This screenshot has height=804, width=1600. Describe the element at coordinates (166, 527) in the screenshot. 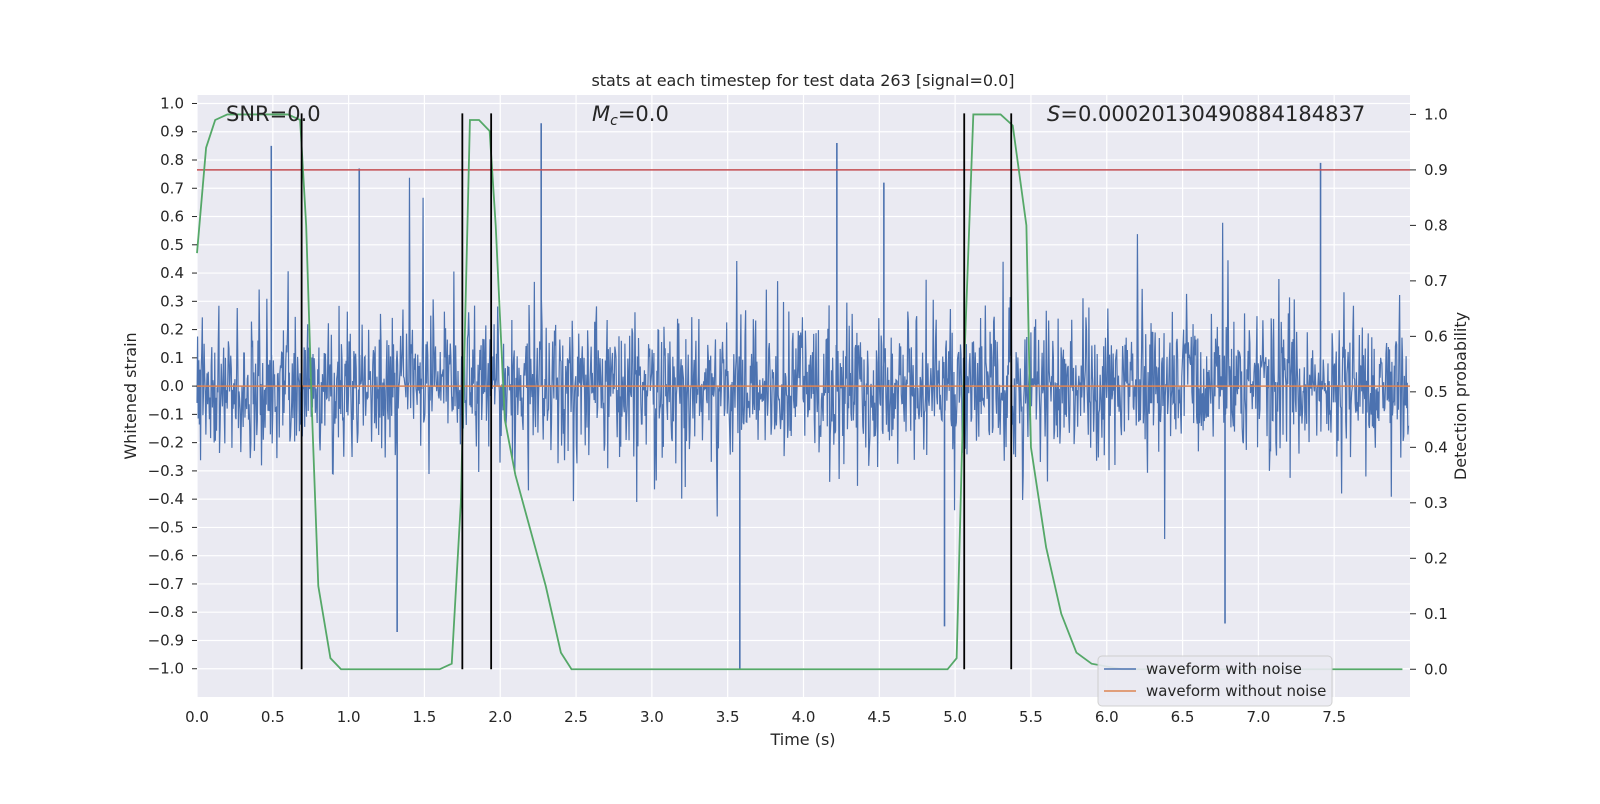

I see `y-tick-label: −0.5` at that location.